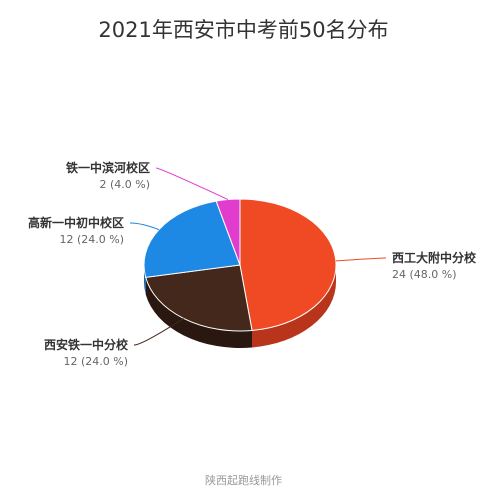  I want to click on chart-title: 2021年西安市中考前50名分布, so click(243, 30).